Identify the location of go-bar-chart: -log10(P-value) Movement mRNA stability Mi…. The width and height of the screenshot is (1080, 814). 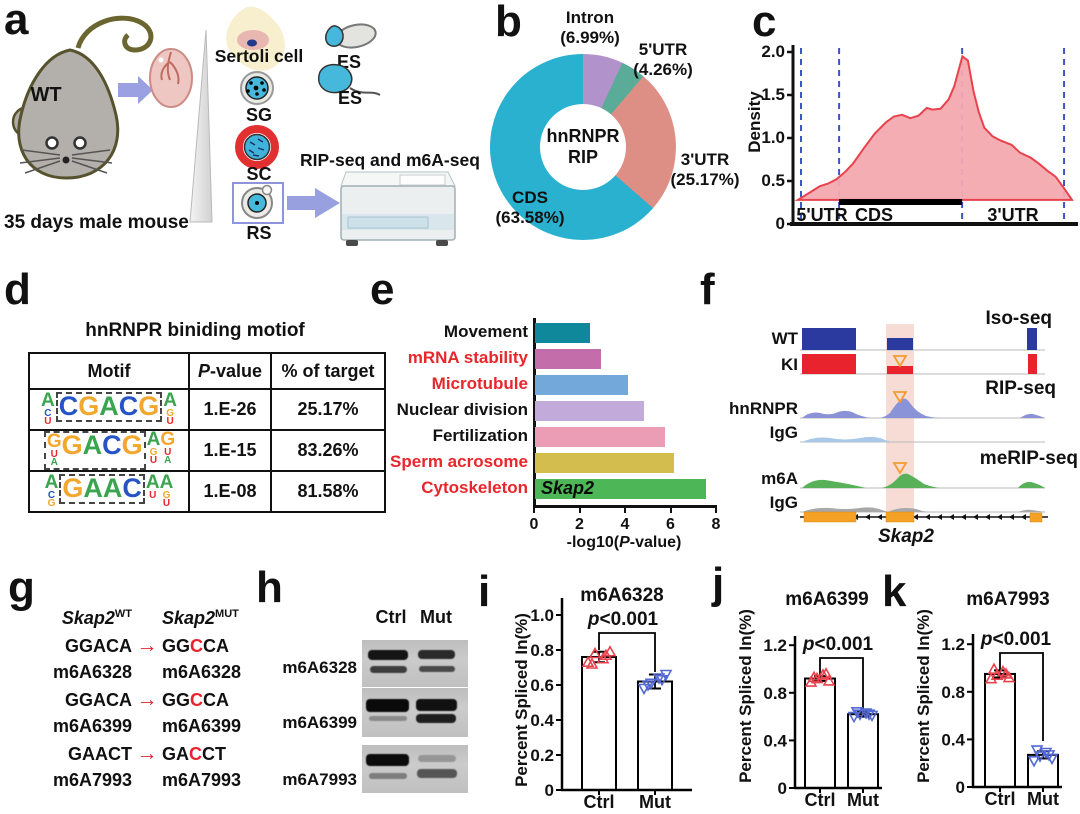
(560, 415).